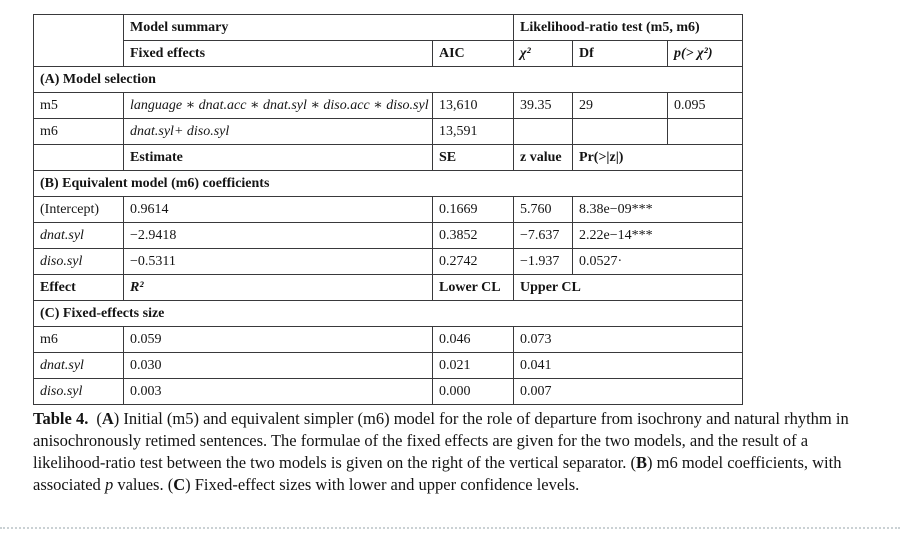 Image resolution: width=900 pixels, height=535 pixels. Describe the element at coordinates (658, 209) in the screenshot. I see `data-cell-p: 8.38e−09***` at that location.